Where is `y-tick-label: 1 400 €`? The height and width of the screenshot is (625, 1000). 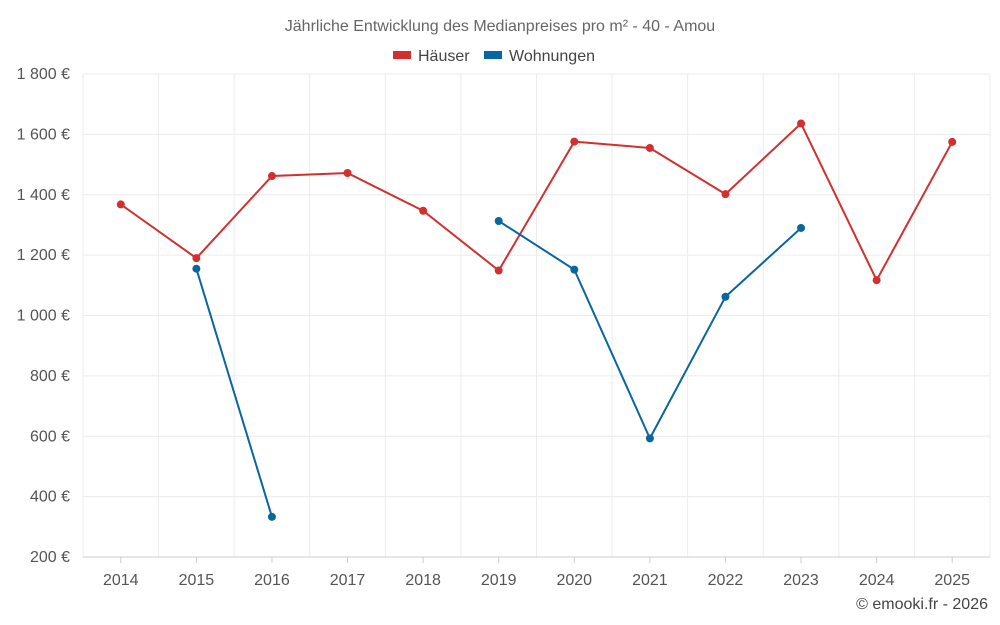 y-tick-label: 1 400 € is located at coordinates (43, 195).